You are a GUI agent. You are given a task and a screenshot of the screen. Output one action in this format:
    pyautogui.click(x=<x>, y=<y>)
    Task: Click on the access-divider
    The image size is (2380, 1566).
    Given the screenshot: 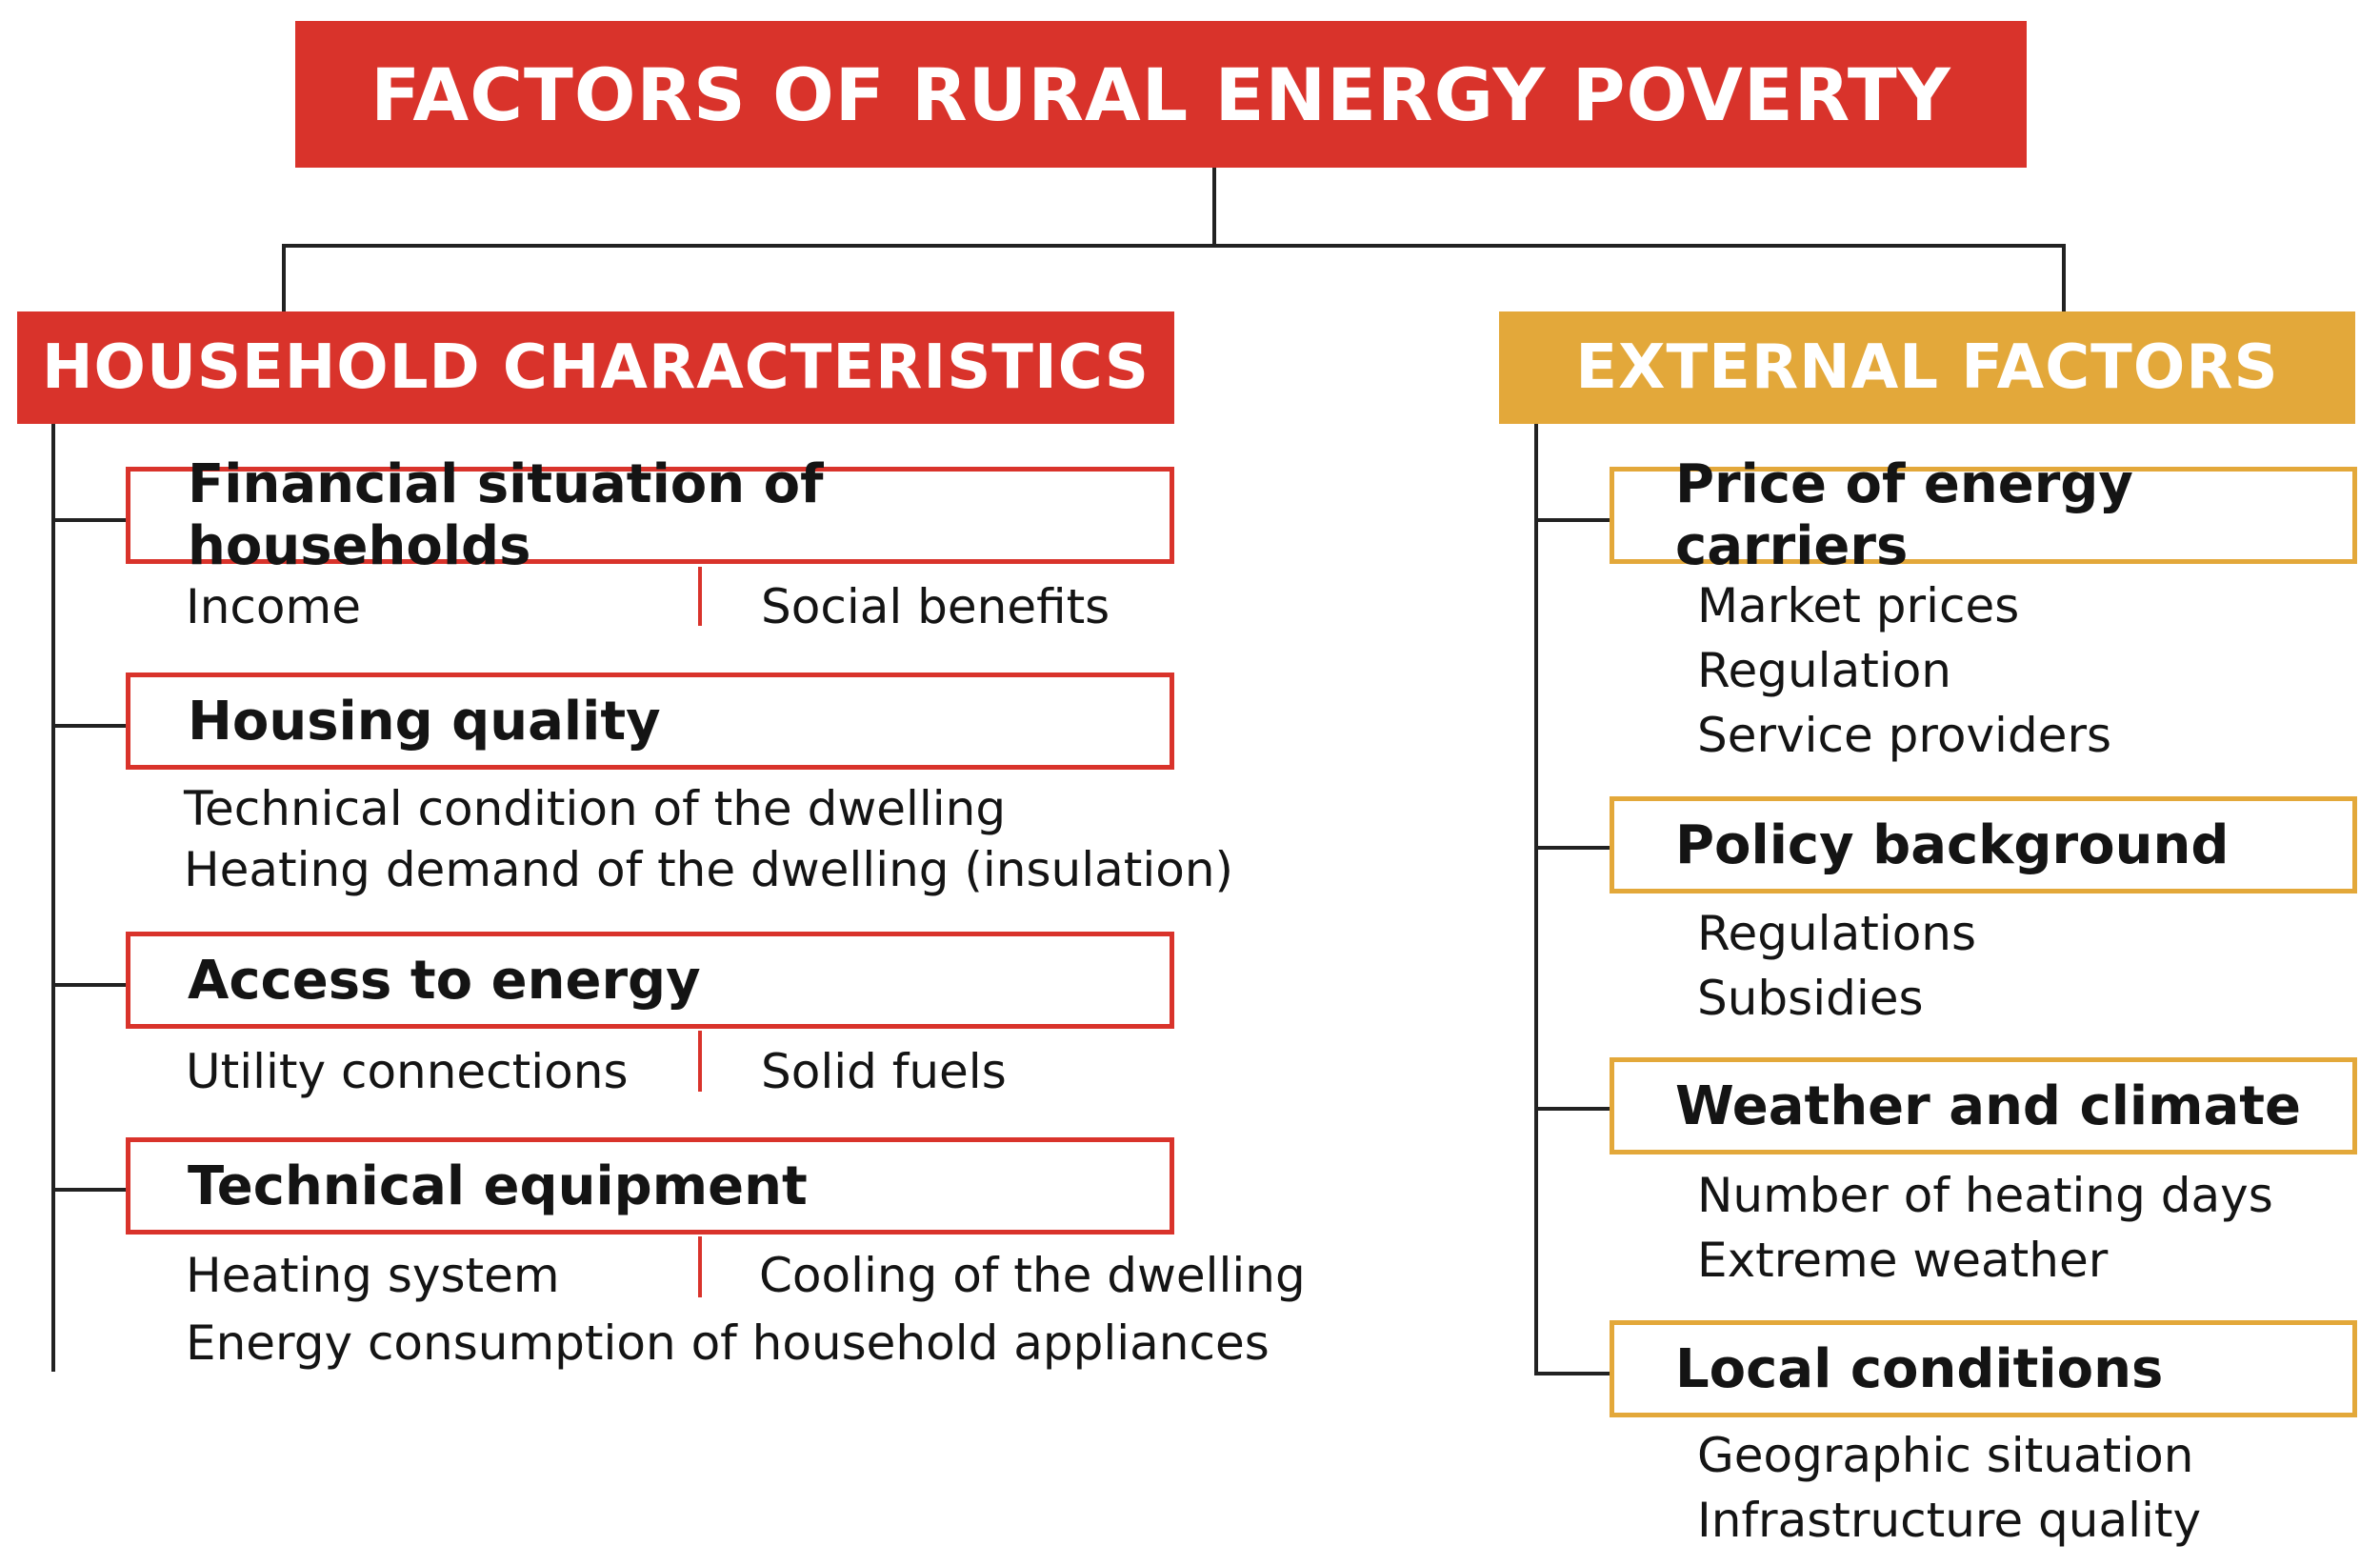 What is the action you would take?
    pyautogui.click(x=700, y=1061)
    